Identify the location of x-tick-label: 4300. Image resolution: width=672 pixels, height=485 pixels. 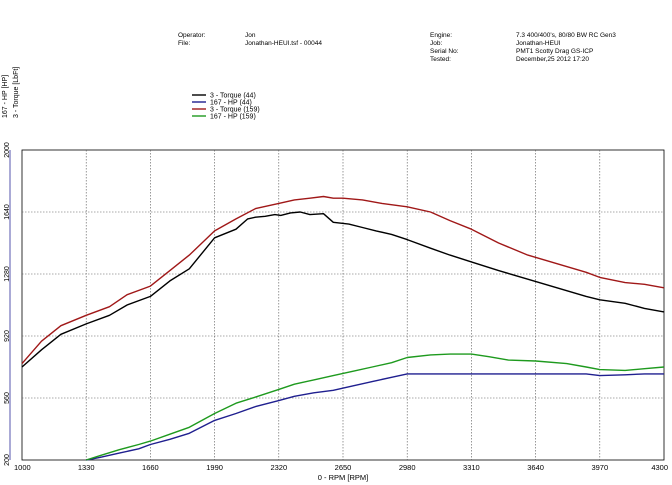
(659, 467).